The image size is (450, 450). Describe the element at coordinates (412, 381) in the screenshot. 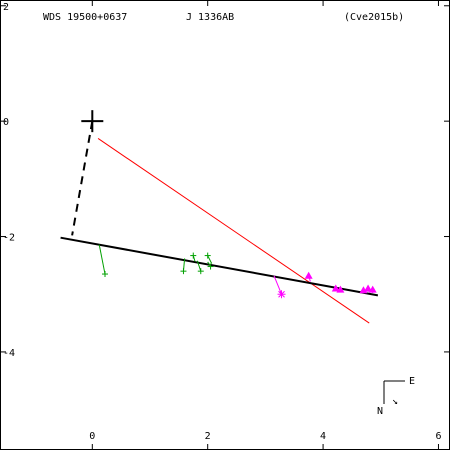

I see `east-label: E` at that location.